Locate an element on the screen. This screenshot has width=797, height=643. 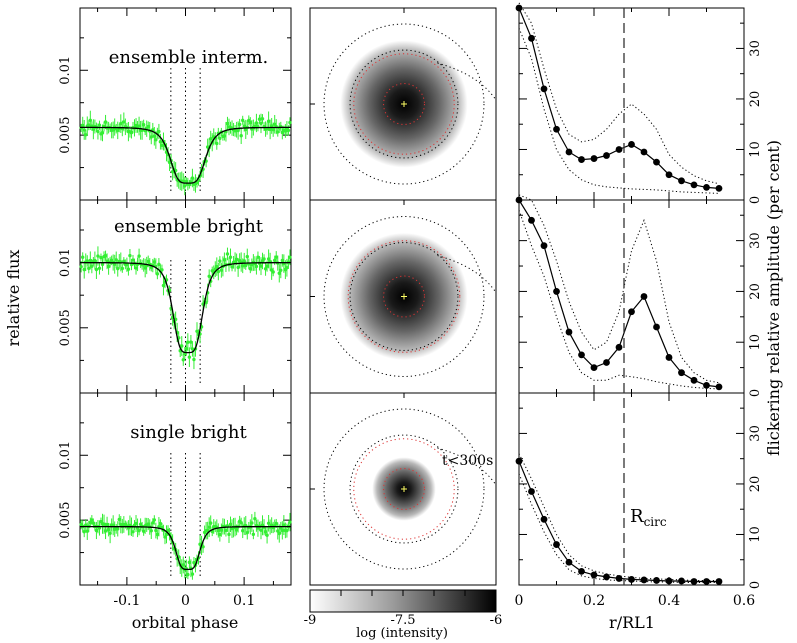
disc-outer-circle is located at coordinates (404, 104).